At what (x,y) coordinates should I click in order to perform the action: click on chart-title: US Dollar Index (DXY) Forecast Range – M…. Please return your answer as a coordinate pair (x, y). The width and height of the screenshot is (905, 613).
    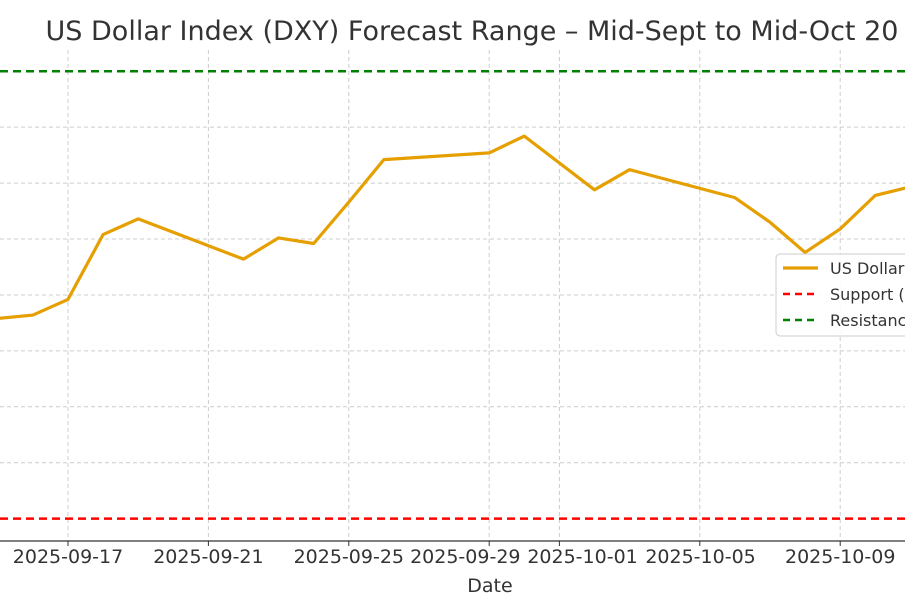
    Looking at the image, I should click on (472, 31).